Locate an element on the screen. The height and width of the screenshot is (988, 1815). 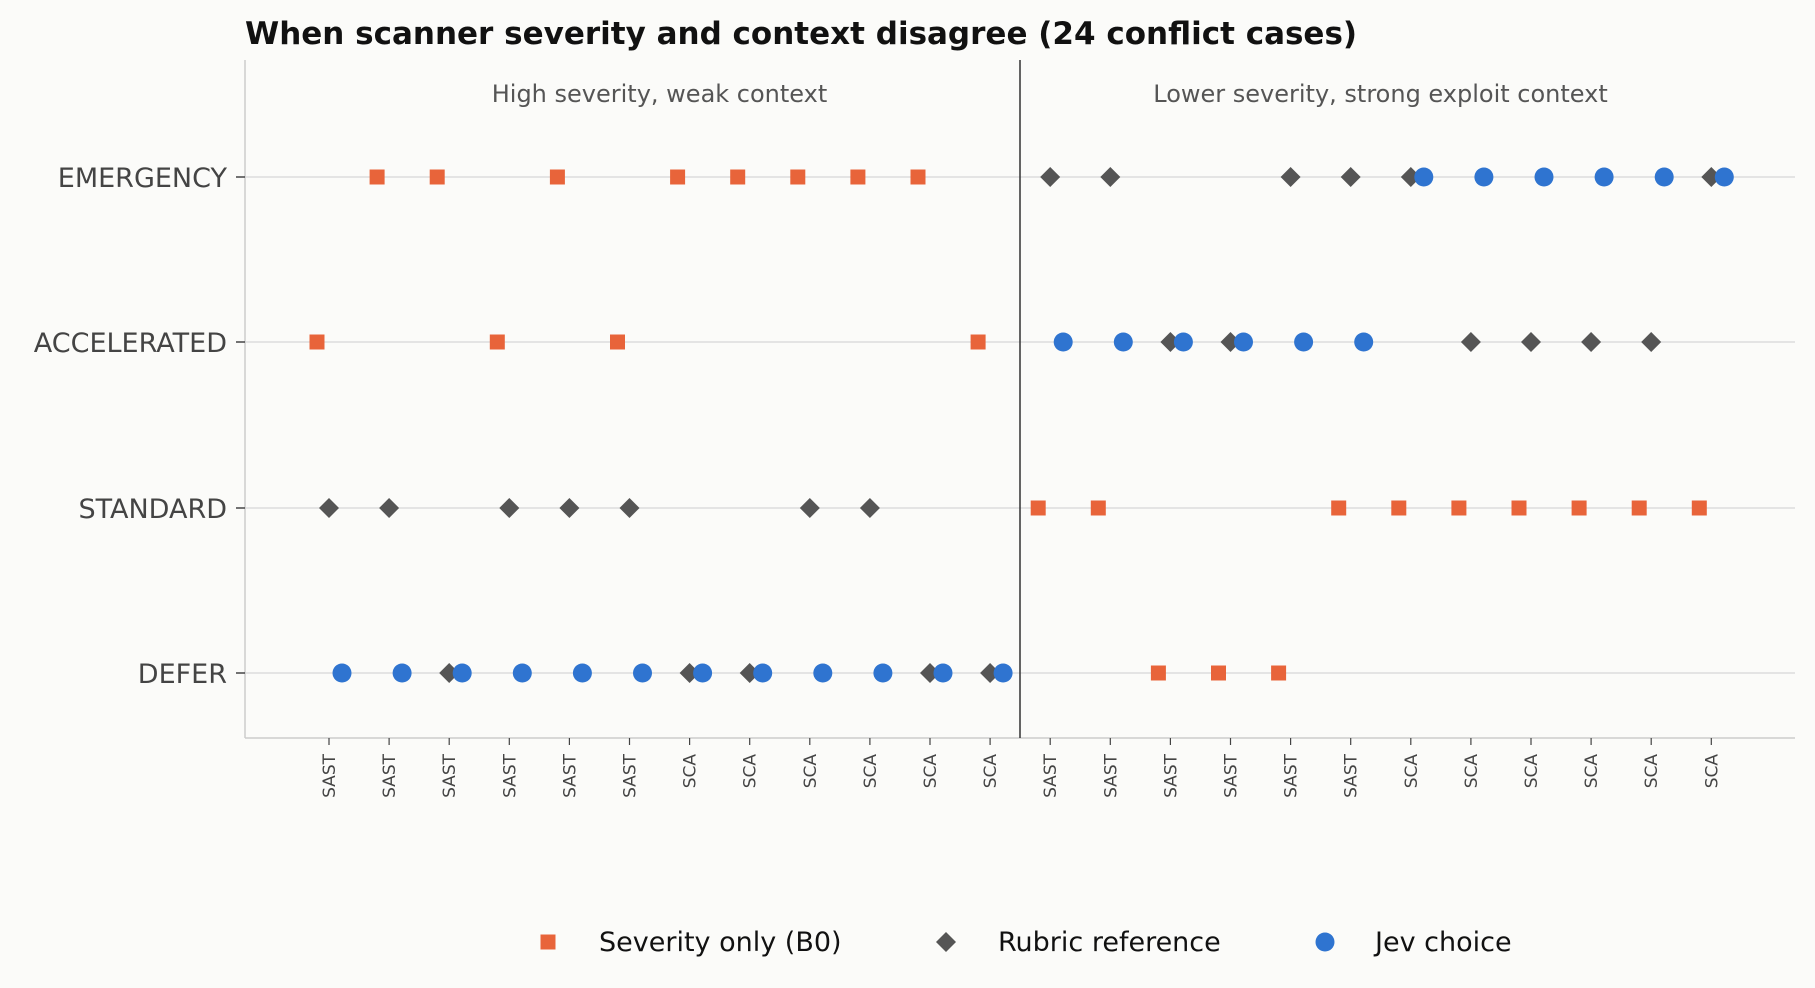
legend-item: Severity only (B0) is located at coordinates (691, 942).